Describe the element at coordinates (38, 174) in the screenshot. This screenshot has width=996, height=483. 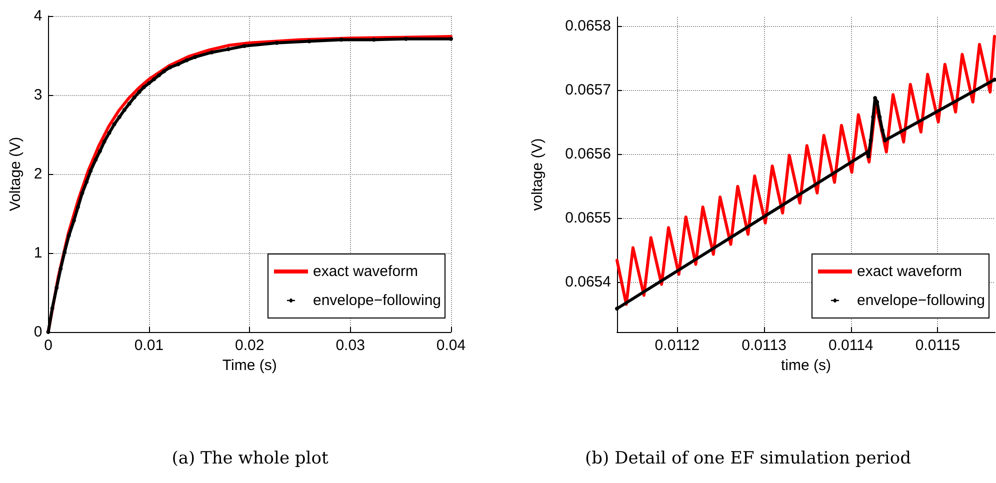
I see `y-tick-label: 2` at that location.